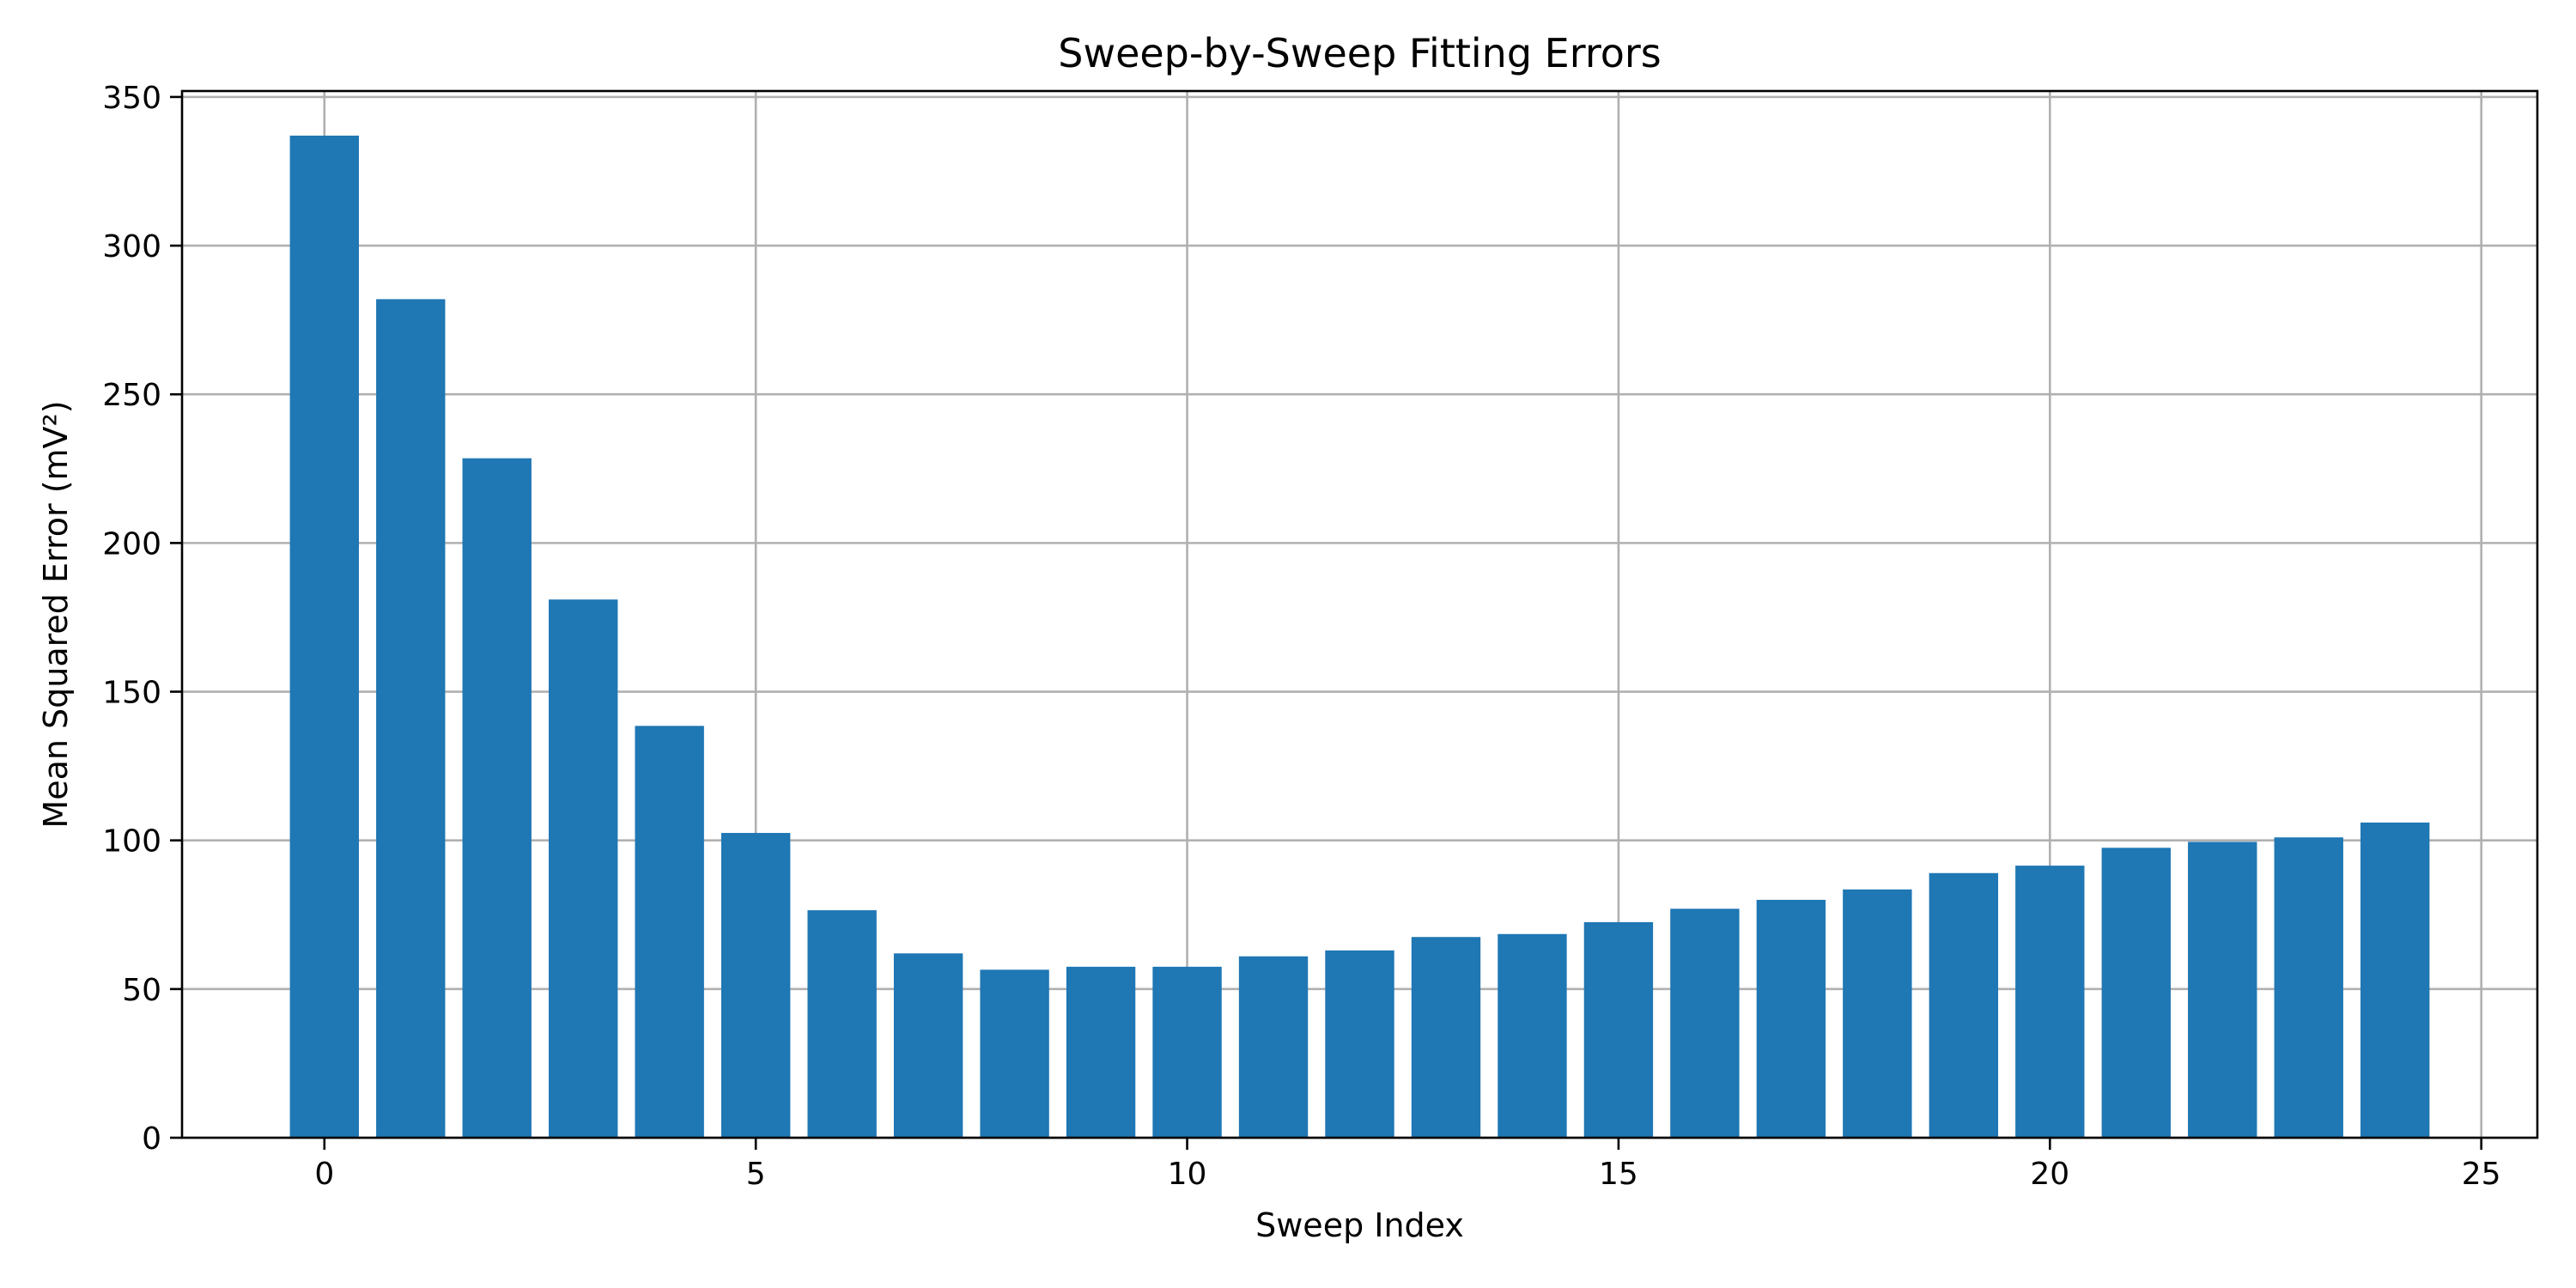 The width and height of the screenshot is (2576, 1288). Describe the element at coordinates (132, 693) in the screenshot. I see `y-tick-label: 150` at that location.